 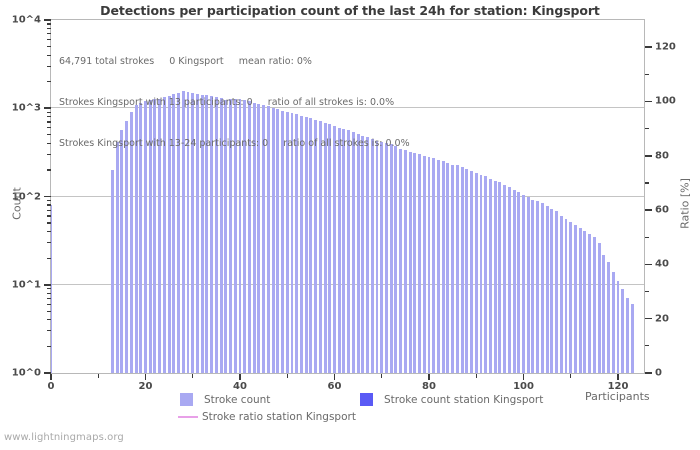 What do you see at coordinates (186, 399) in the screenshot?
I see `legend-swatch-icon` at bounding box center [186, 399].